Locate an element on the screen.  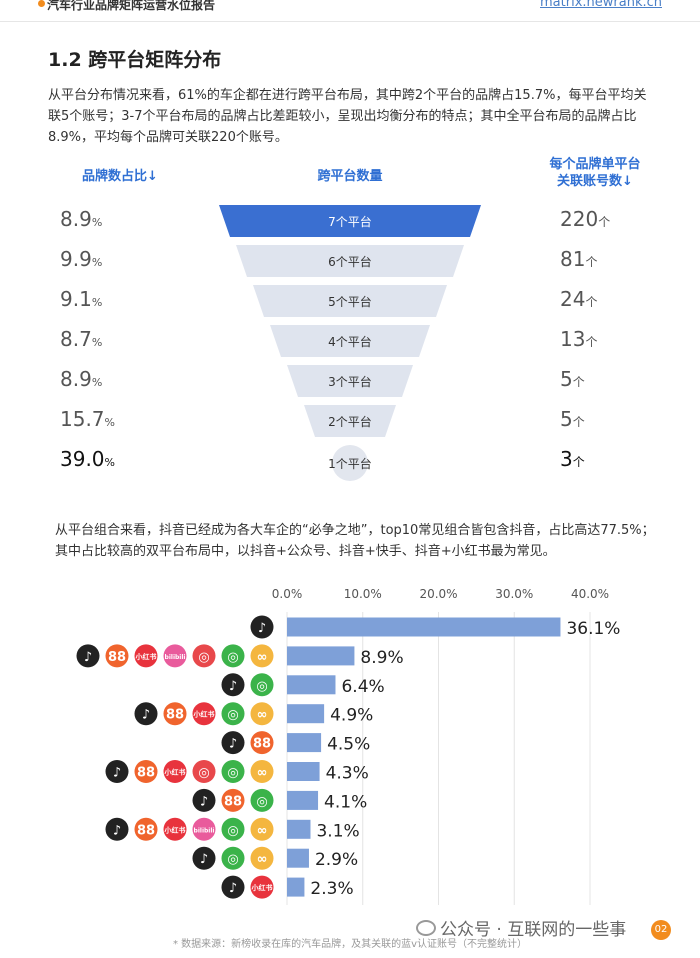
section-title: 1.2 跨平台矩阵分布 is located at coordinates (135, 60).